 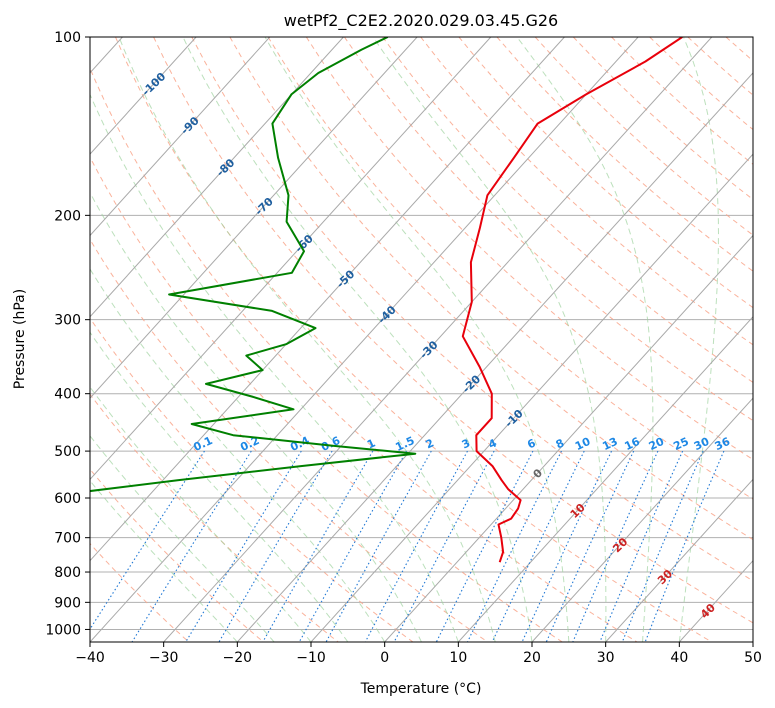 What do you see at coordinates (583, 444) in the screenshot?
I see `mixing-ratio-label: 10` at bounding box center [583, 444].